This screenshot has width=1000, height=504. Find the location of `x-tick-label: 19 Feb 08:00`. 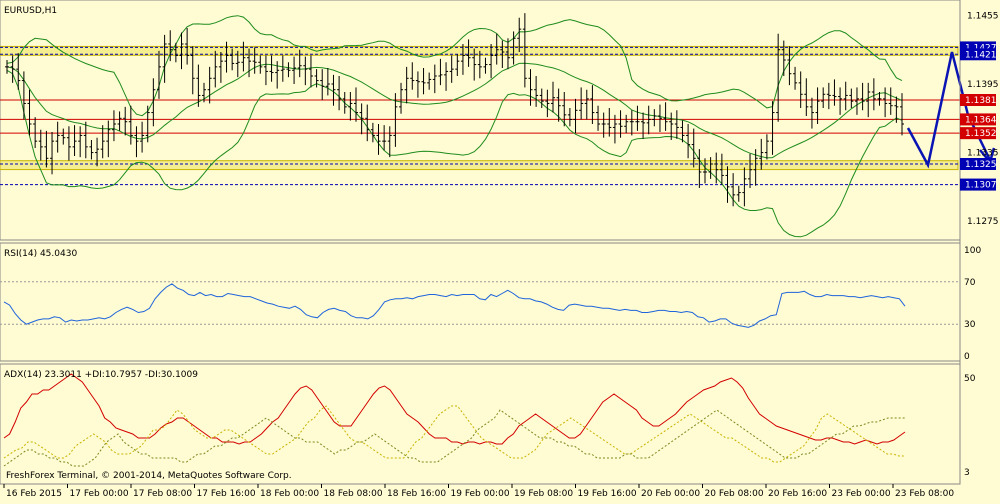

x-tick-label: 19 Feb 08:00 is located at coordinates (543, 494).